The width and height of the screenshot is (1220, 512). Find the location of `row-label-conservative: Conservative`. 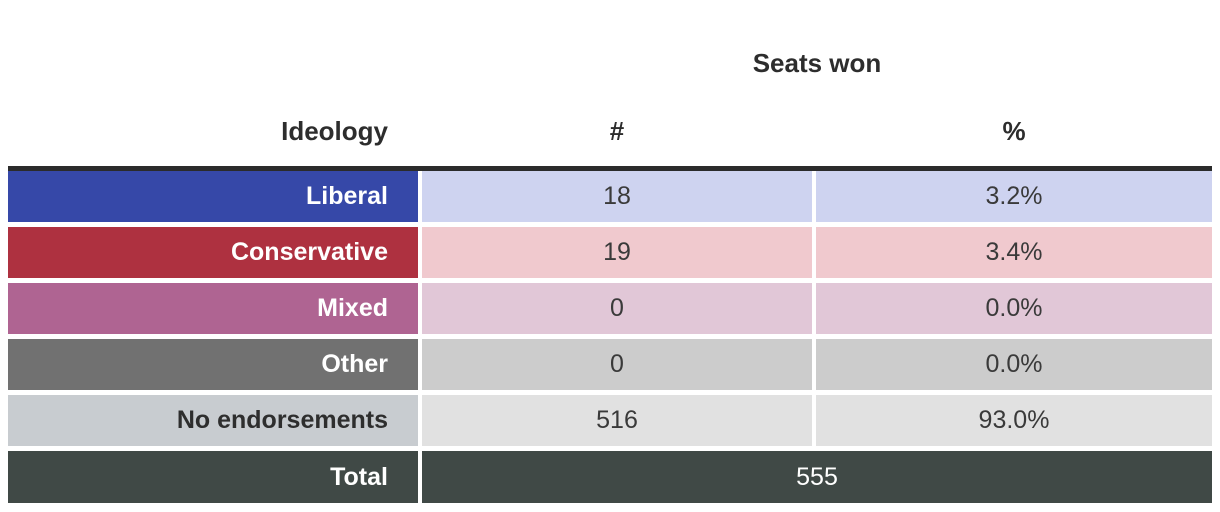

row-label-conservative: Conservative is located at coordinates (213, 252).